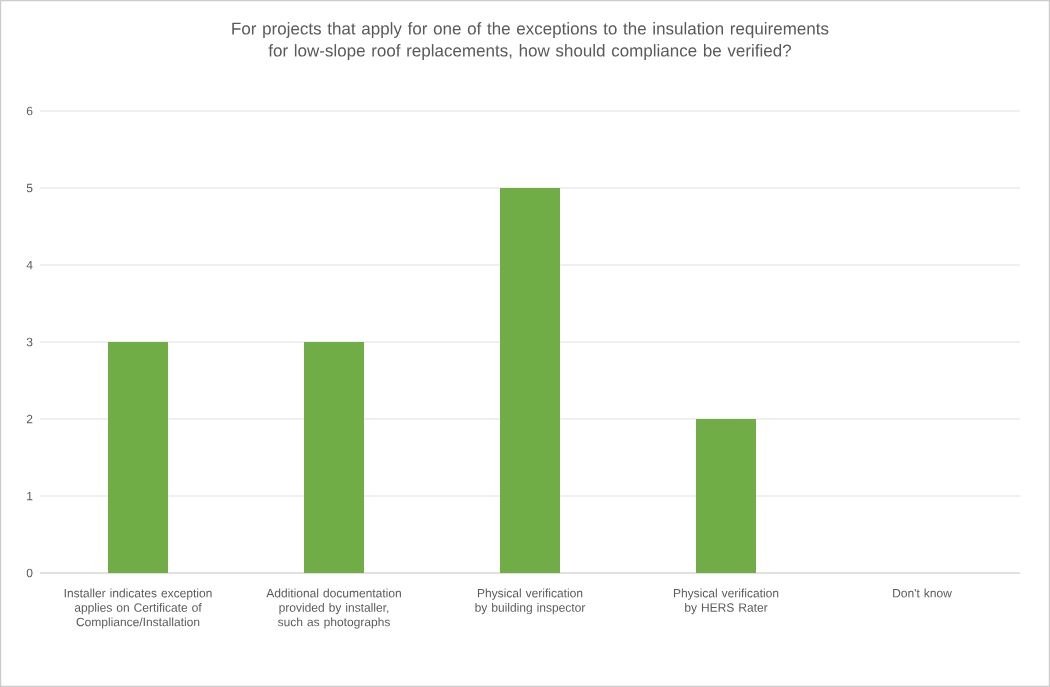 The width and height of the screenshot is (1050, 687). I want to click on y-tick-label: 6, so click(29, 111).